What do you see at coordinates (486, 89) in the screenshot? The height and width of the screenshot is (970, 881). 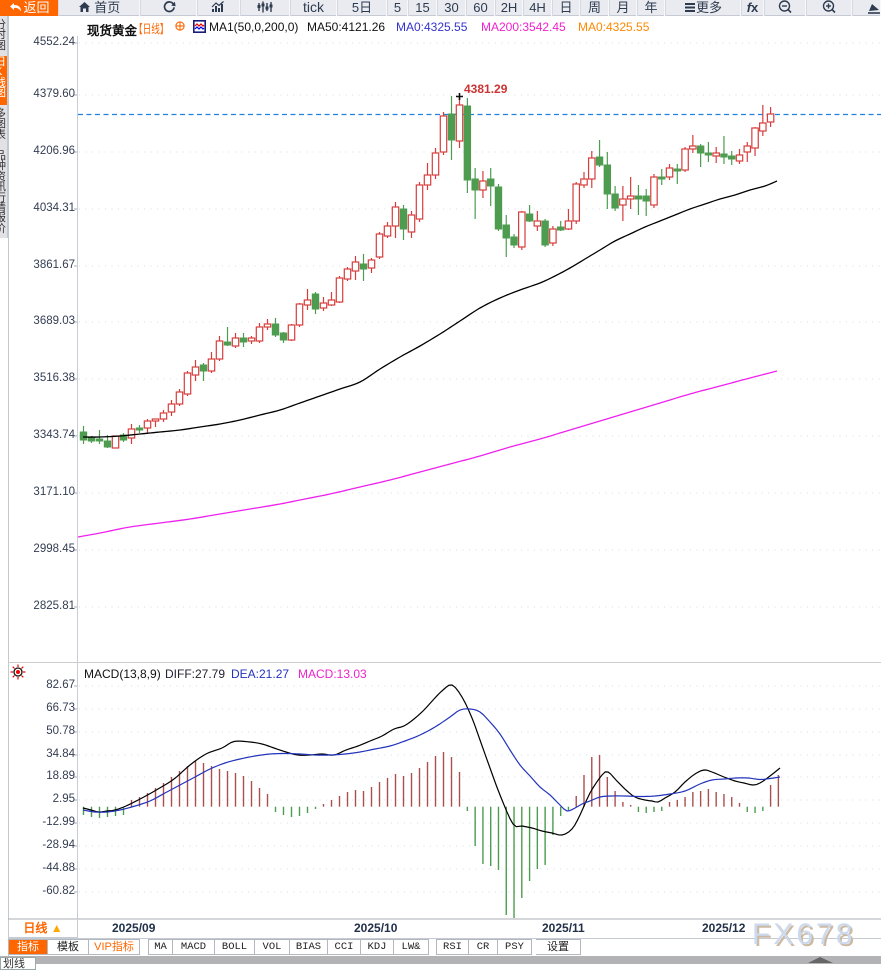 I see `svg-text: 4381.29` at bounding box center [486, 89].